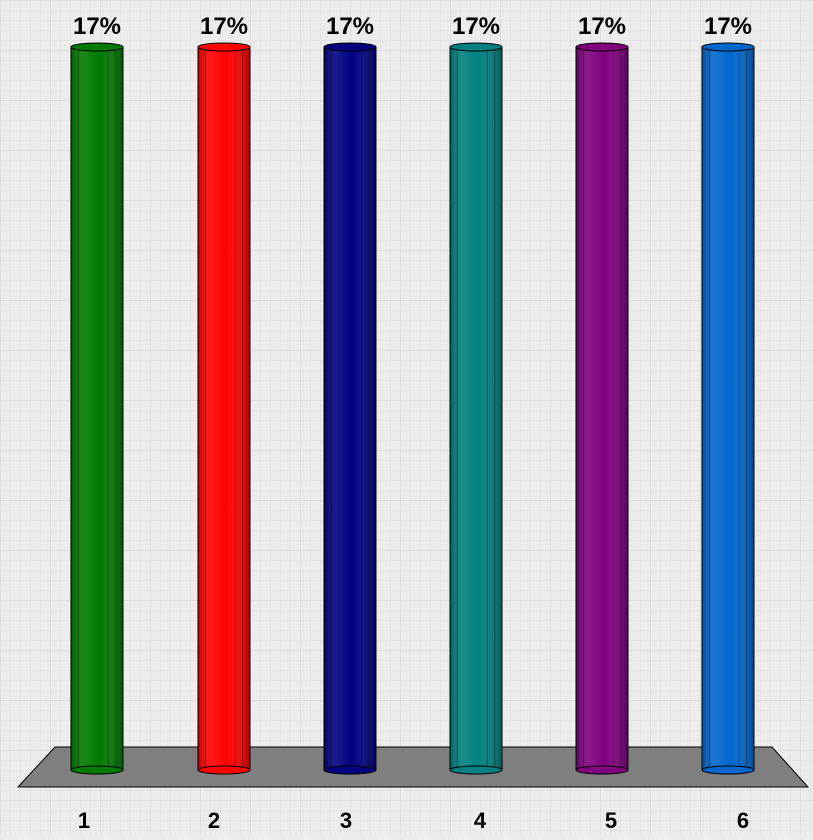 This screenshot has width=813, height=840. Describe the element at coordinates (728, 26) in the screenshot. I see `data-label-6: 17%` at that location.